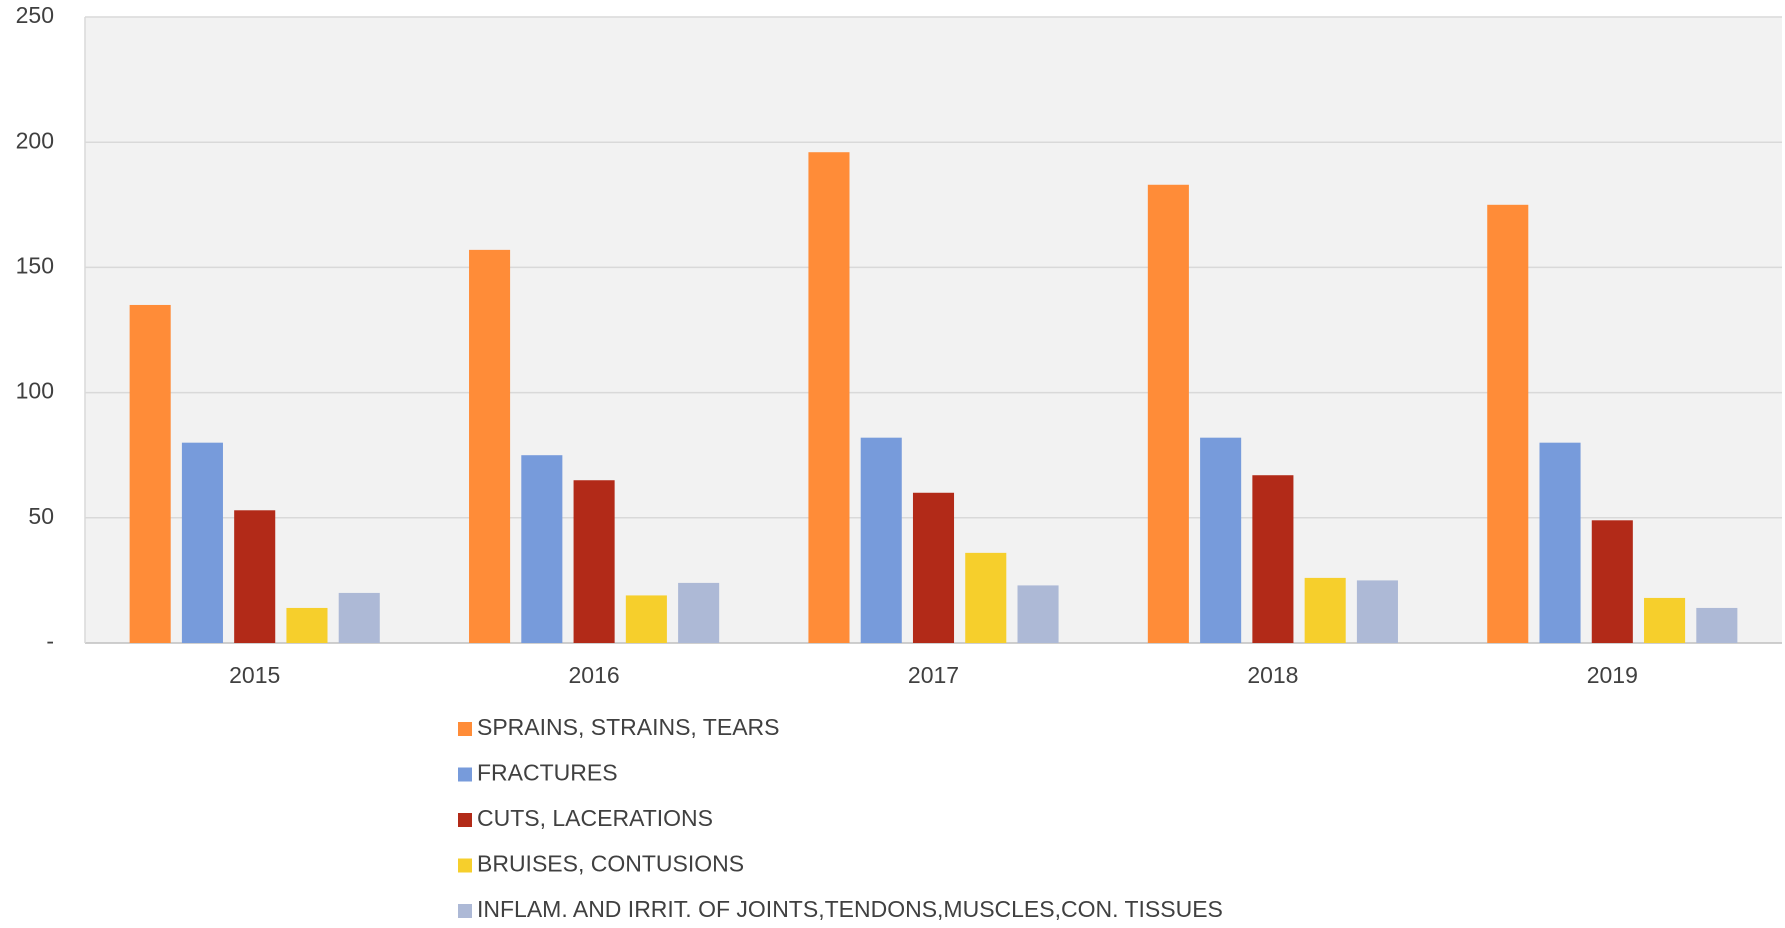 This screenshot has height=928, width=1785. Describe the element at coordinates (50, 641) in the screenshot. I see `y-tick-label: -` at that location.